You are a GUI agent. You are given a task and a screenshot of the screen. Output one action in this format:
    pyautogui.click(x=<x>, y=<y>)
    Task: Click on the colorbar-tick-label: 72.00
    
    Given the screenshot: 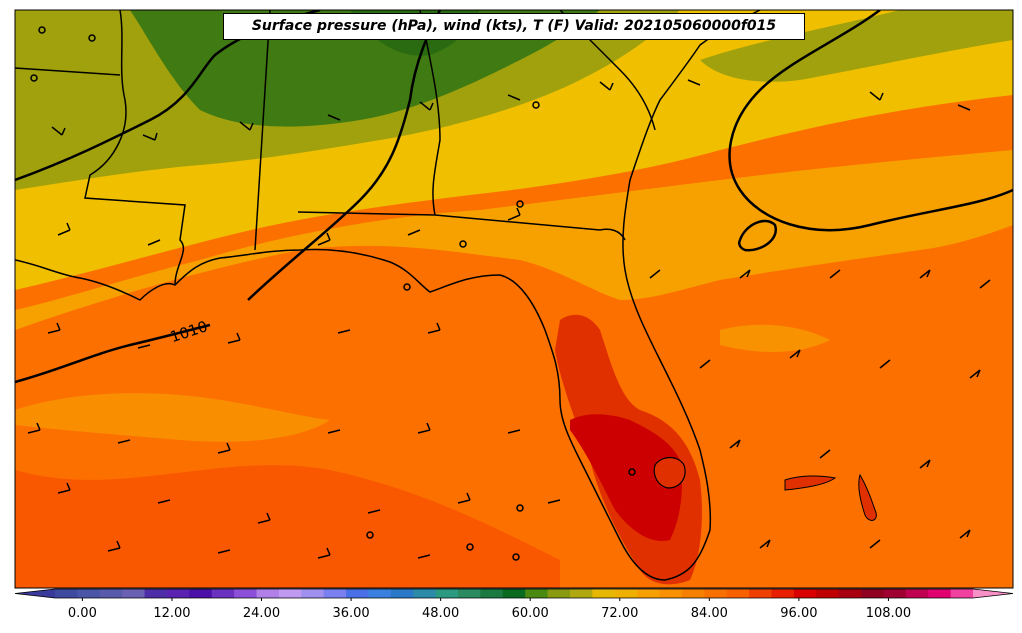 What is the action you would take?
    pyautogui.click(x=620, y=613)
    